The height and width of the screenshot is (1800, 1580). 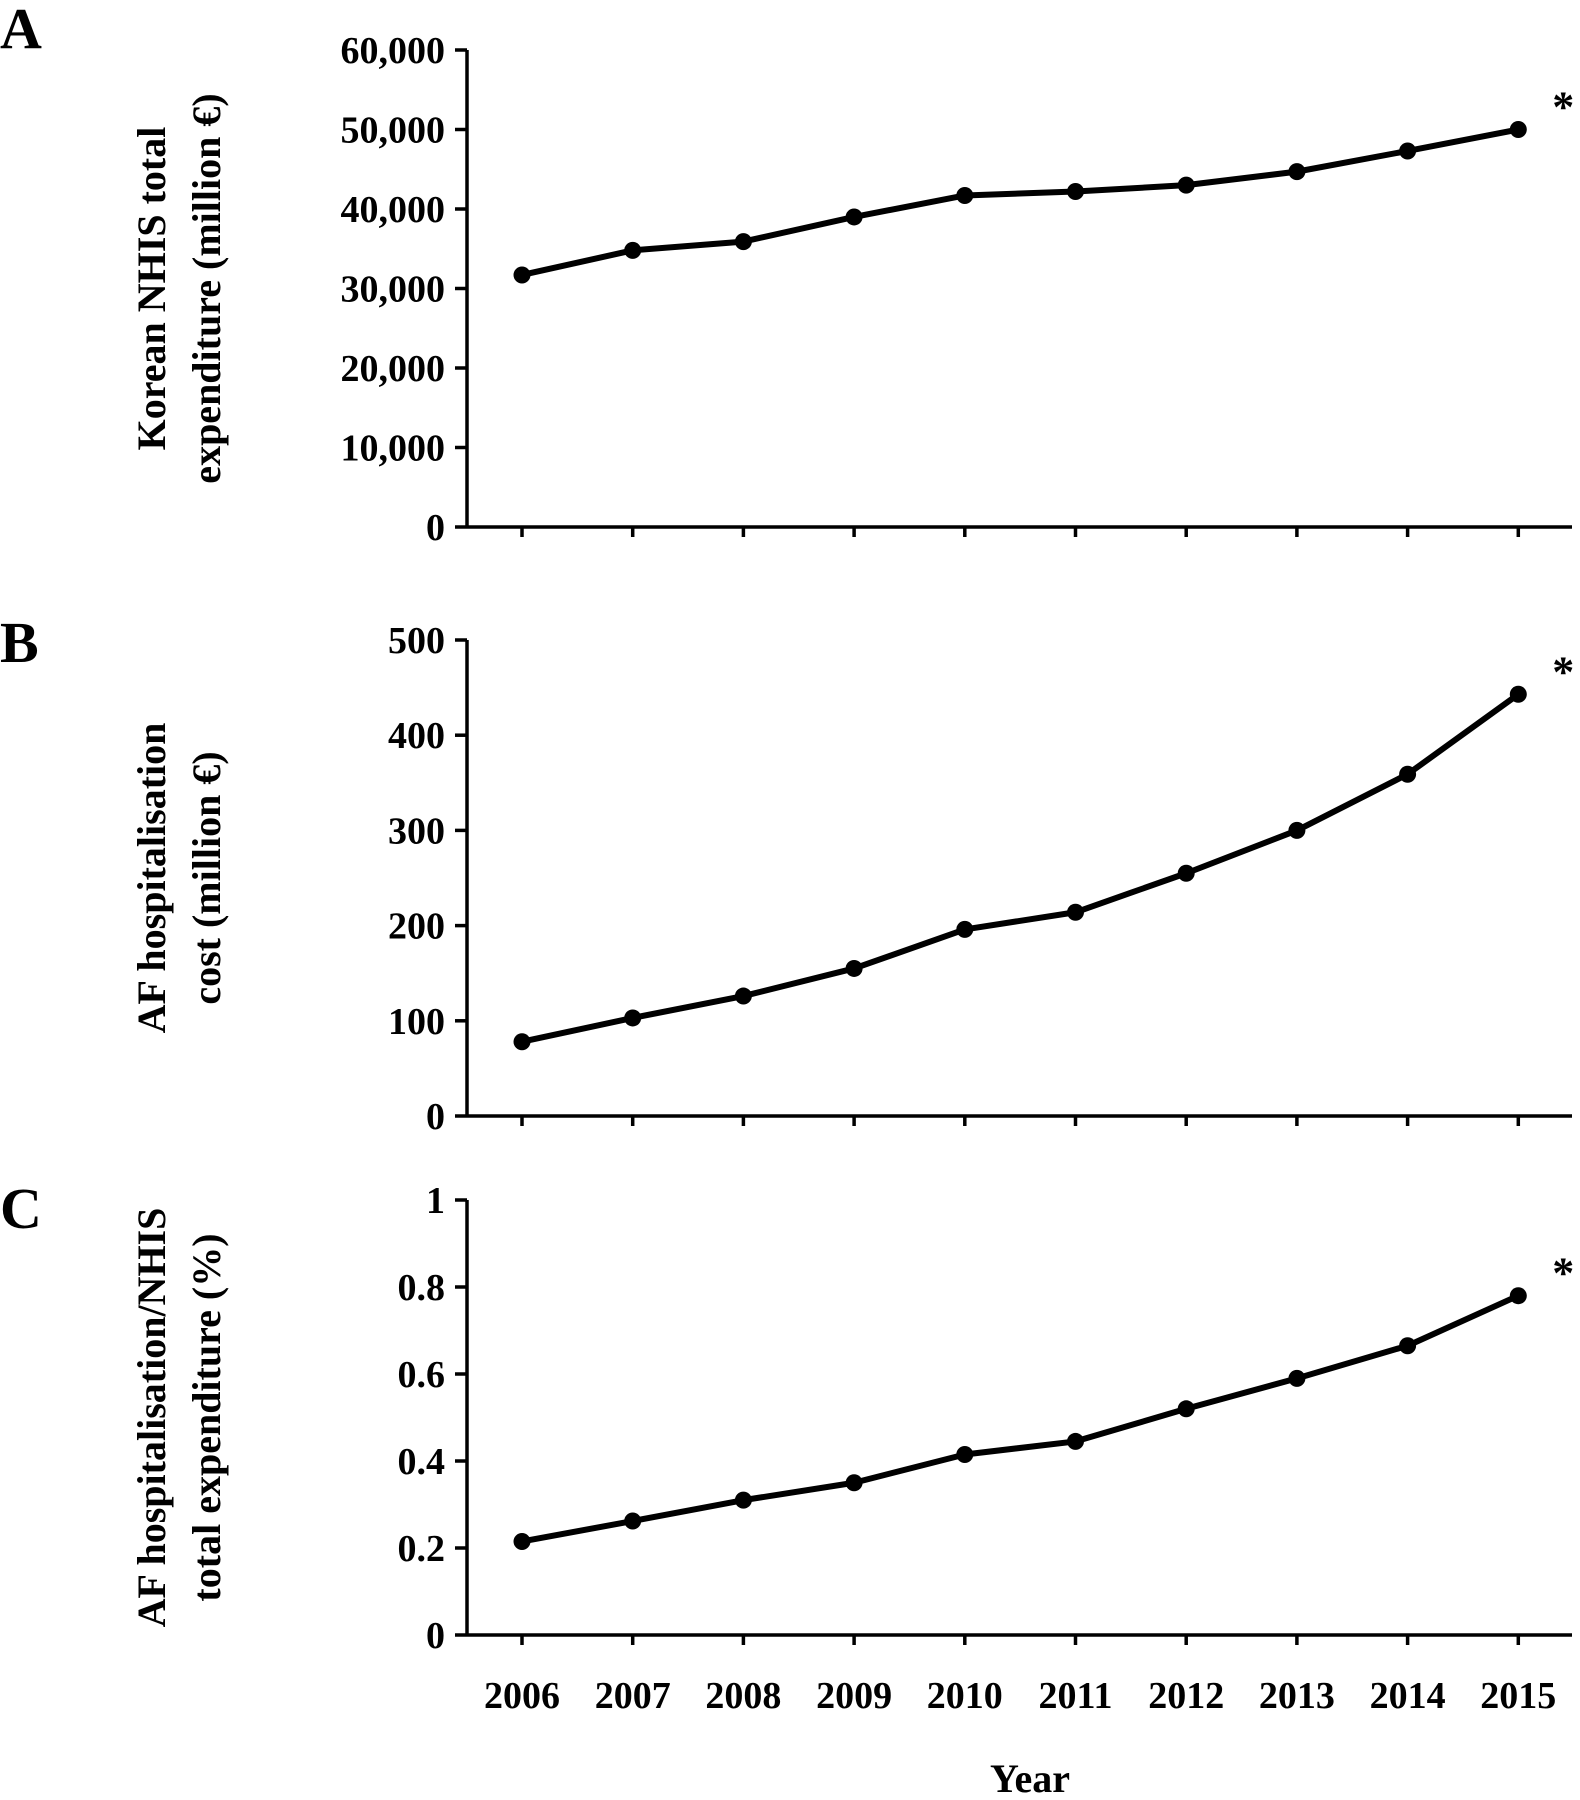 I want to click on x-axis-tick-labels: 2006 2007 2008 2009 2010 2011 2012 2013 2014 2015, so click(x=1020, y=1696).